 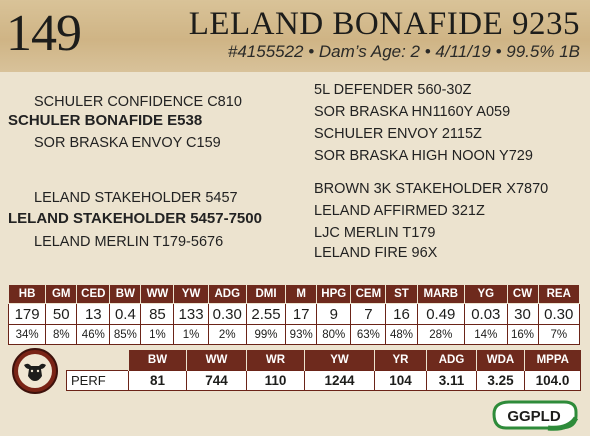 What do you see at coordinates (375, 233) in the screenshot?
I see `pedigree-ancestor: LJC MERLIN T179` at bounding box center [375, 233].